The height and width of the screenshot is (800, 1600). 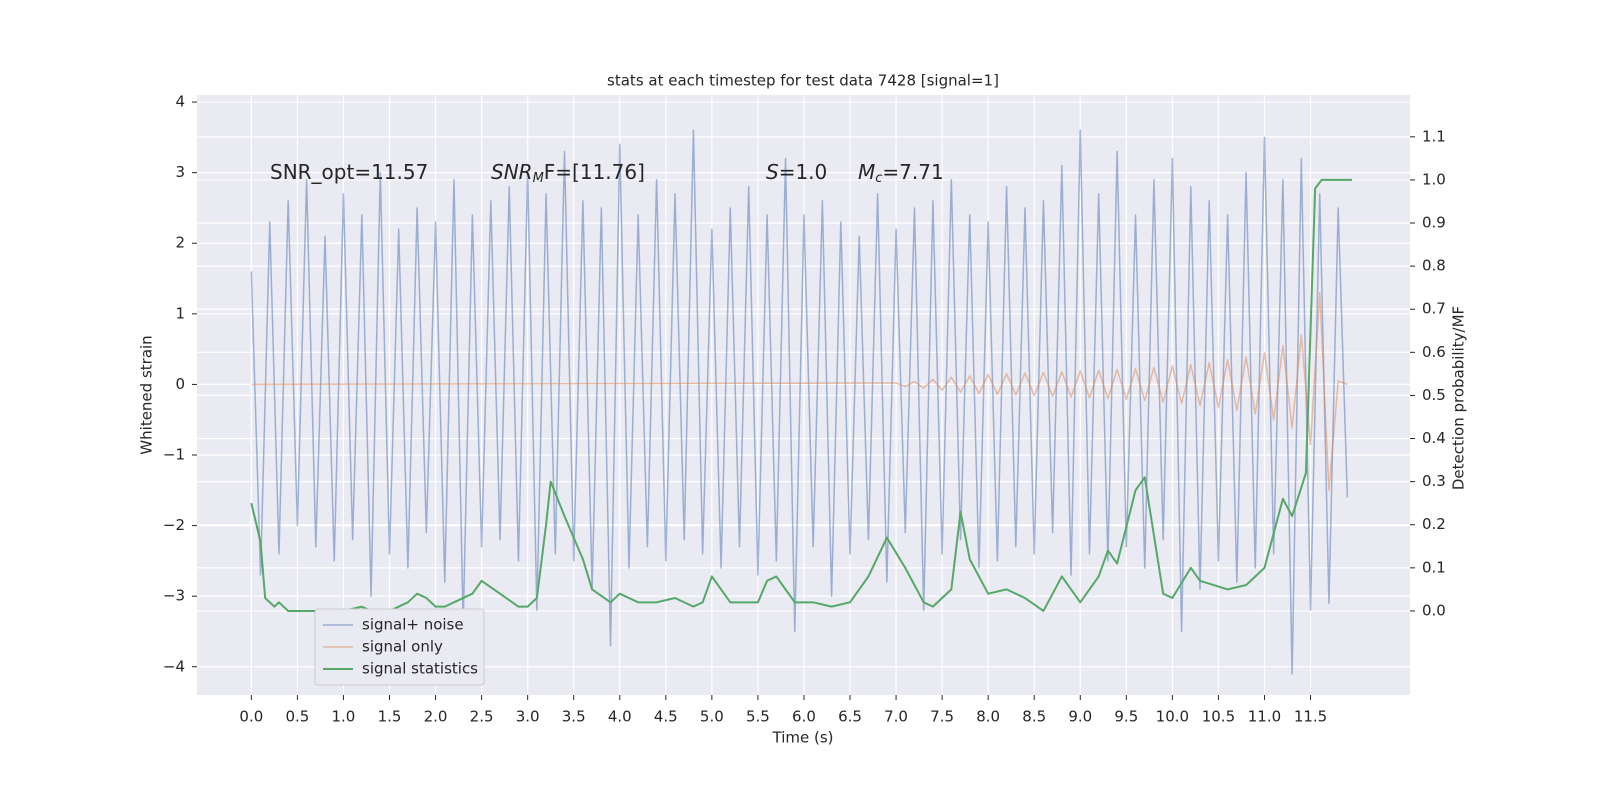 What do you see at coordinates (1434, 309) in the screenshot?
I see `y2-tick-label: 0.7` at bounding box center [1434, 309].